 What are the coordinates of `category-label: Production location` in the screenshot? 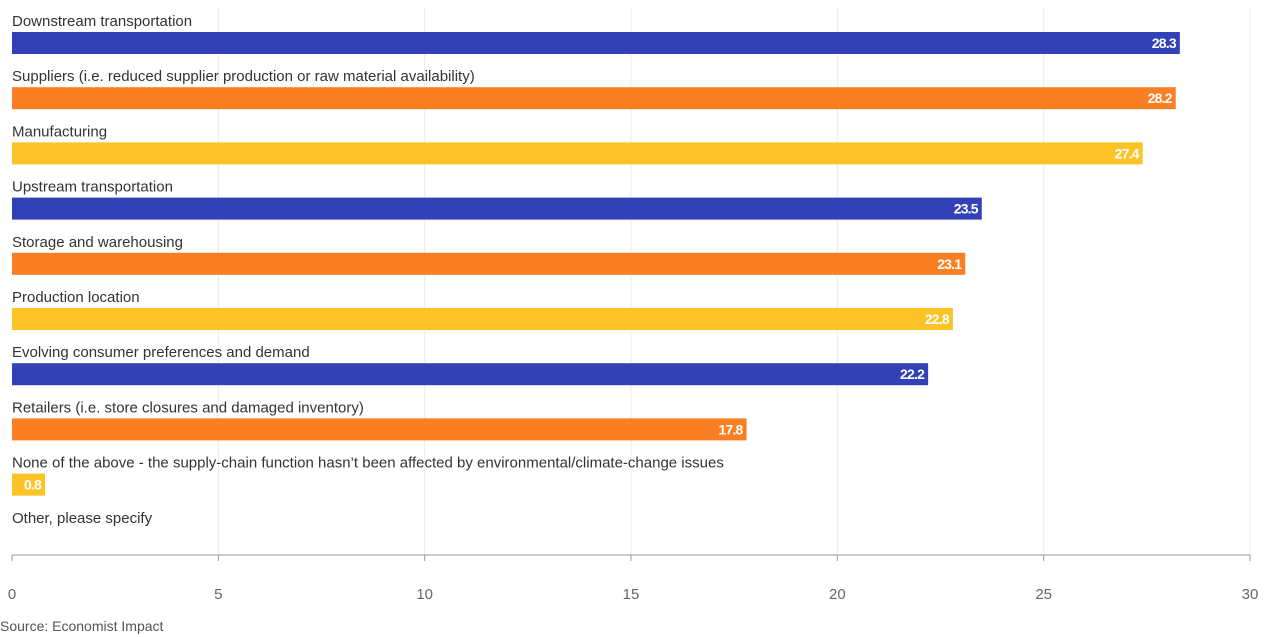 It's located at (76, 297).